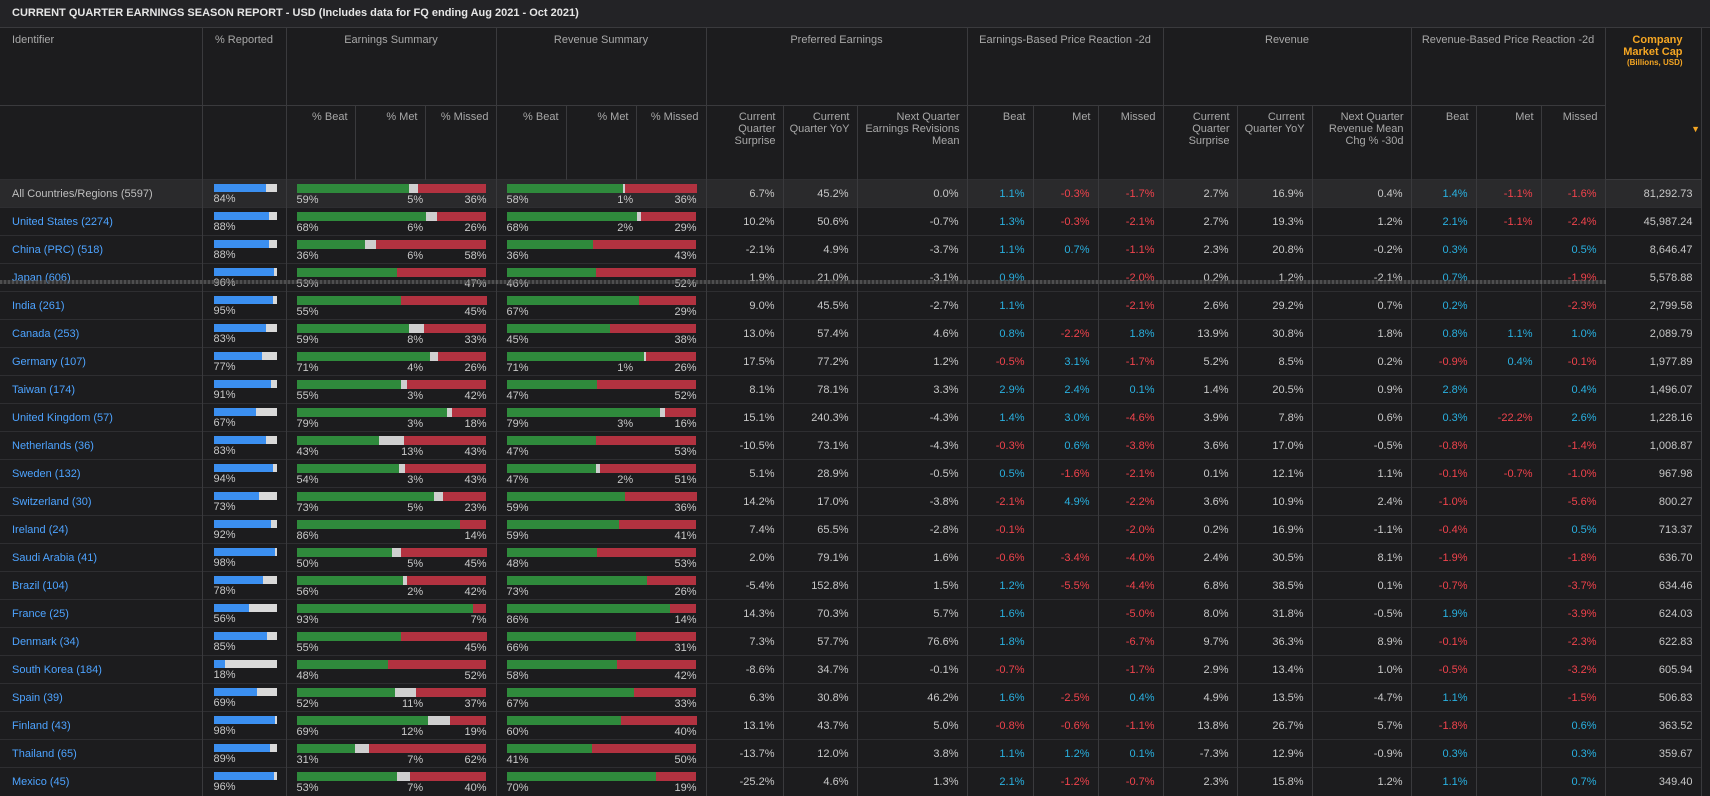 The image size is (1710, 796). What do you see at coordinates (851, 389) in the screenshot?
I see `table-row: Taiwan (174) 91% 55% 3% 42% 47% 5` at bounding box center [851, 389].